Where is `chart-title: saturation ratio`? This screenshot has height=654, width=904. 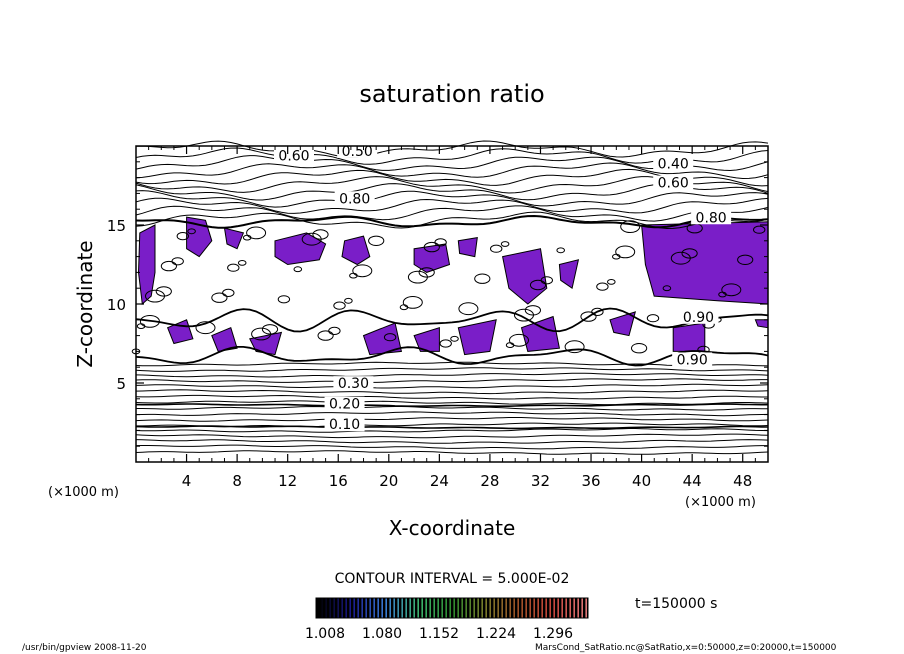 chart-title: saturation ratio is located at coordinates (451, 94).